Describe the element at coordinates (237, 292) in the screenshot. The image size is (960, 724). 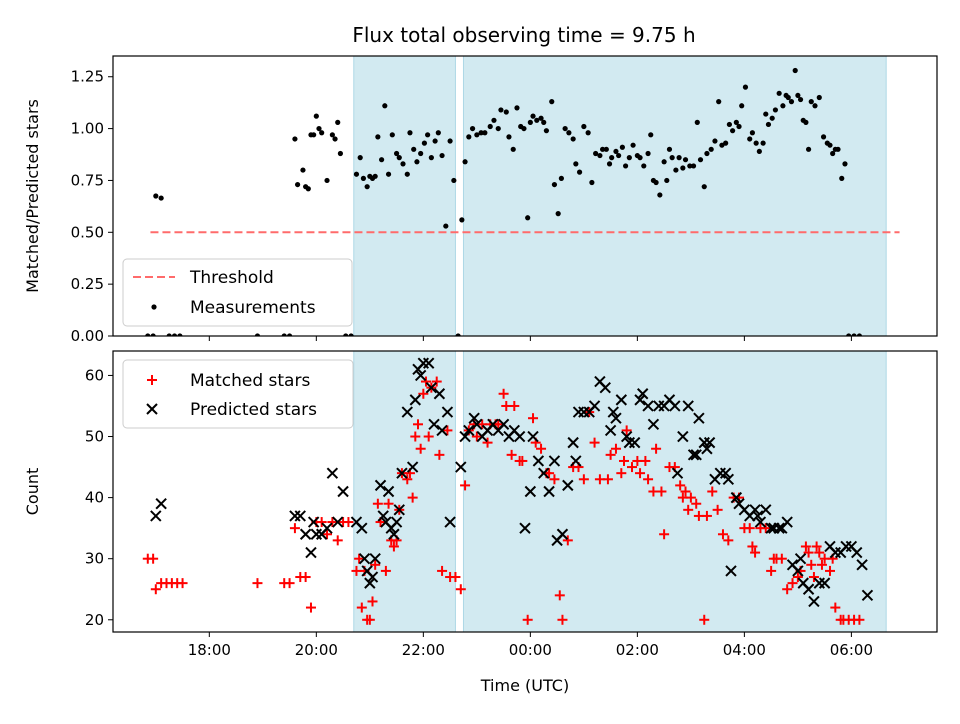
I see `legend-top: Threshold Measurements` at that location.